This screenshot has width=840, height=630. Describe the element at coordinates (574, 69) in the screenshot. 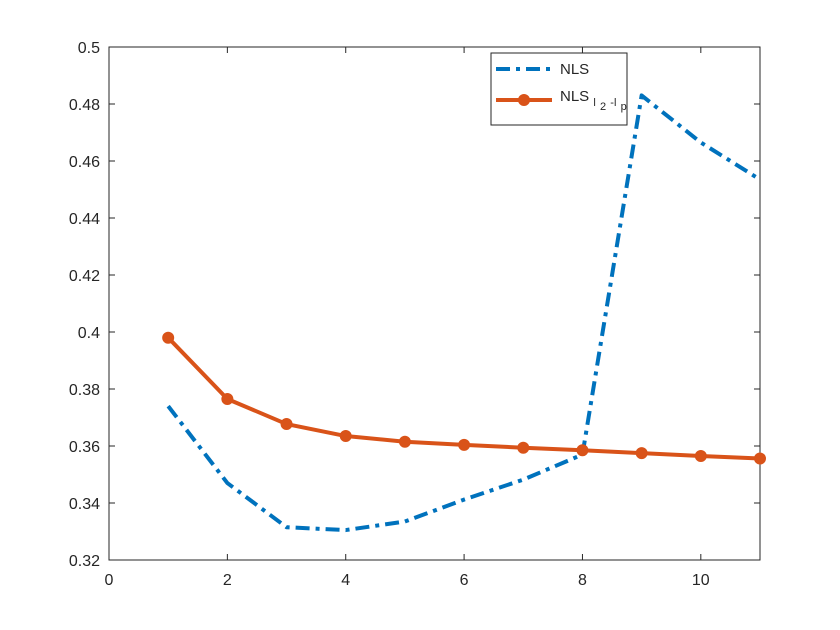

I see `legend-label-nls: NLS` at that location.